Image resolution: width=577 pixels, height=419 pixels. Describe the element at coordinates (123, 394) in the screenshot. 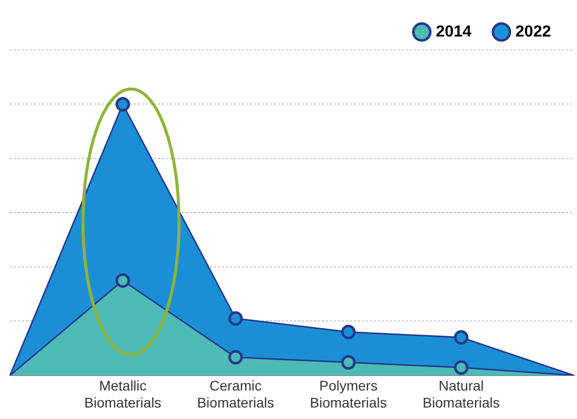

I see `x-tick-label: Metallic Biomaterials` at that location.